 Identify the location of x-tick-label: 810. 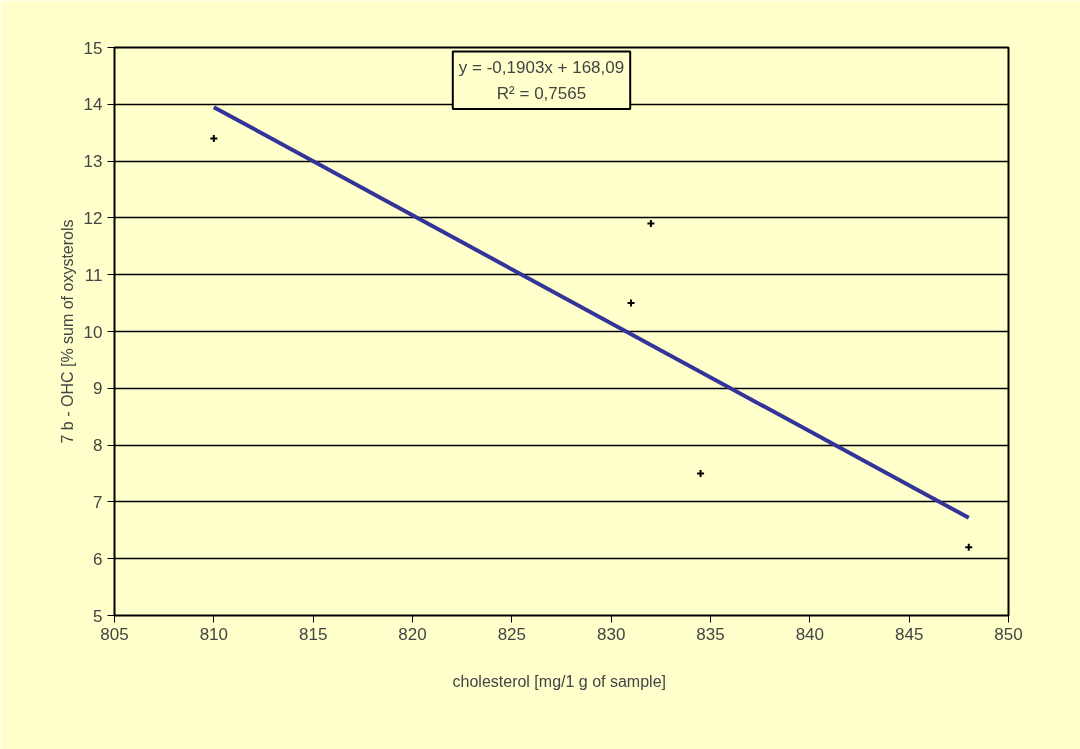
(214, 634).